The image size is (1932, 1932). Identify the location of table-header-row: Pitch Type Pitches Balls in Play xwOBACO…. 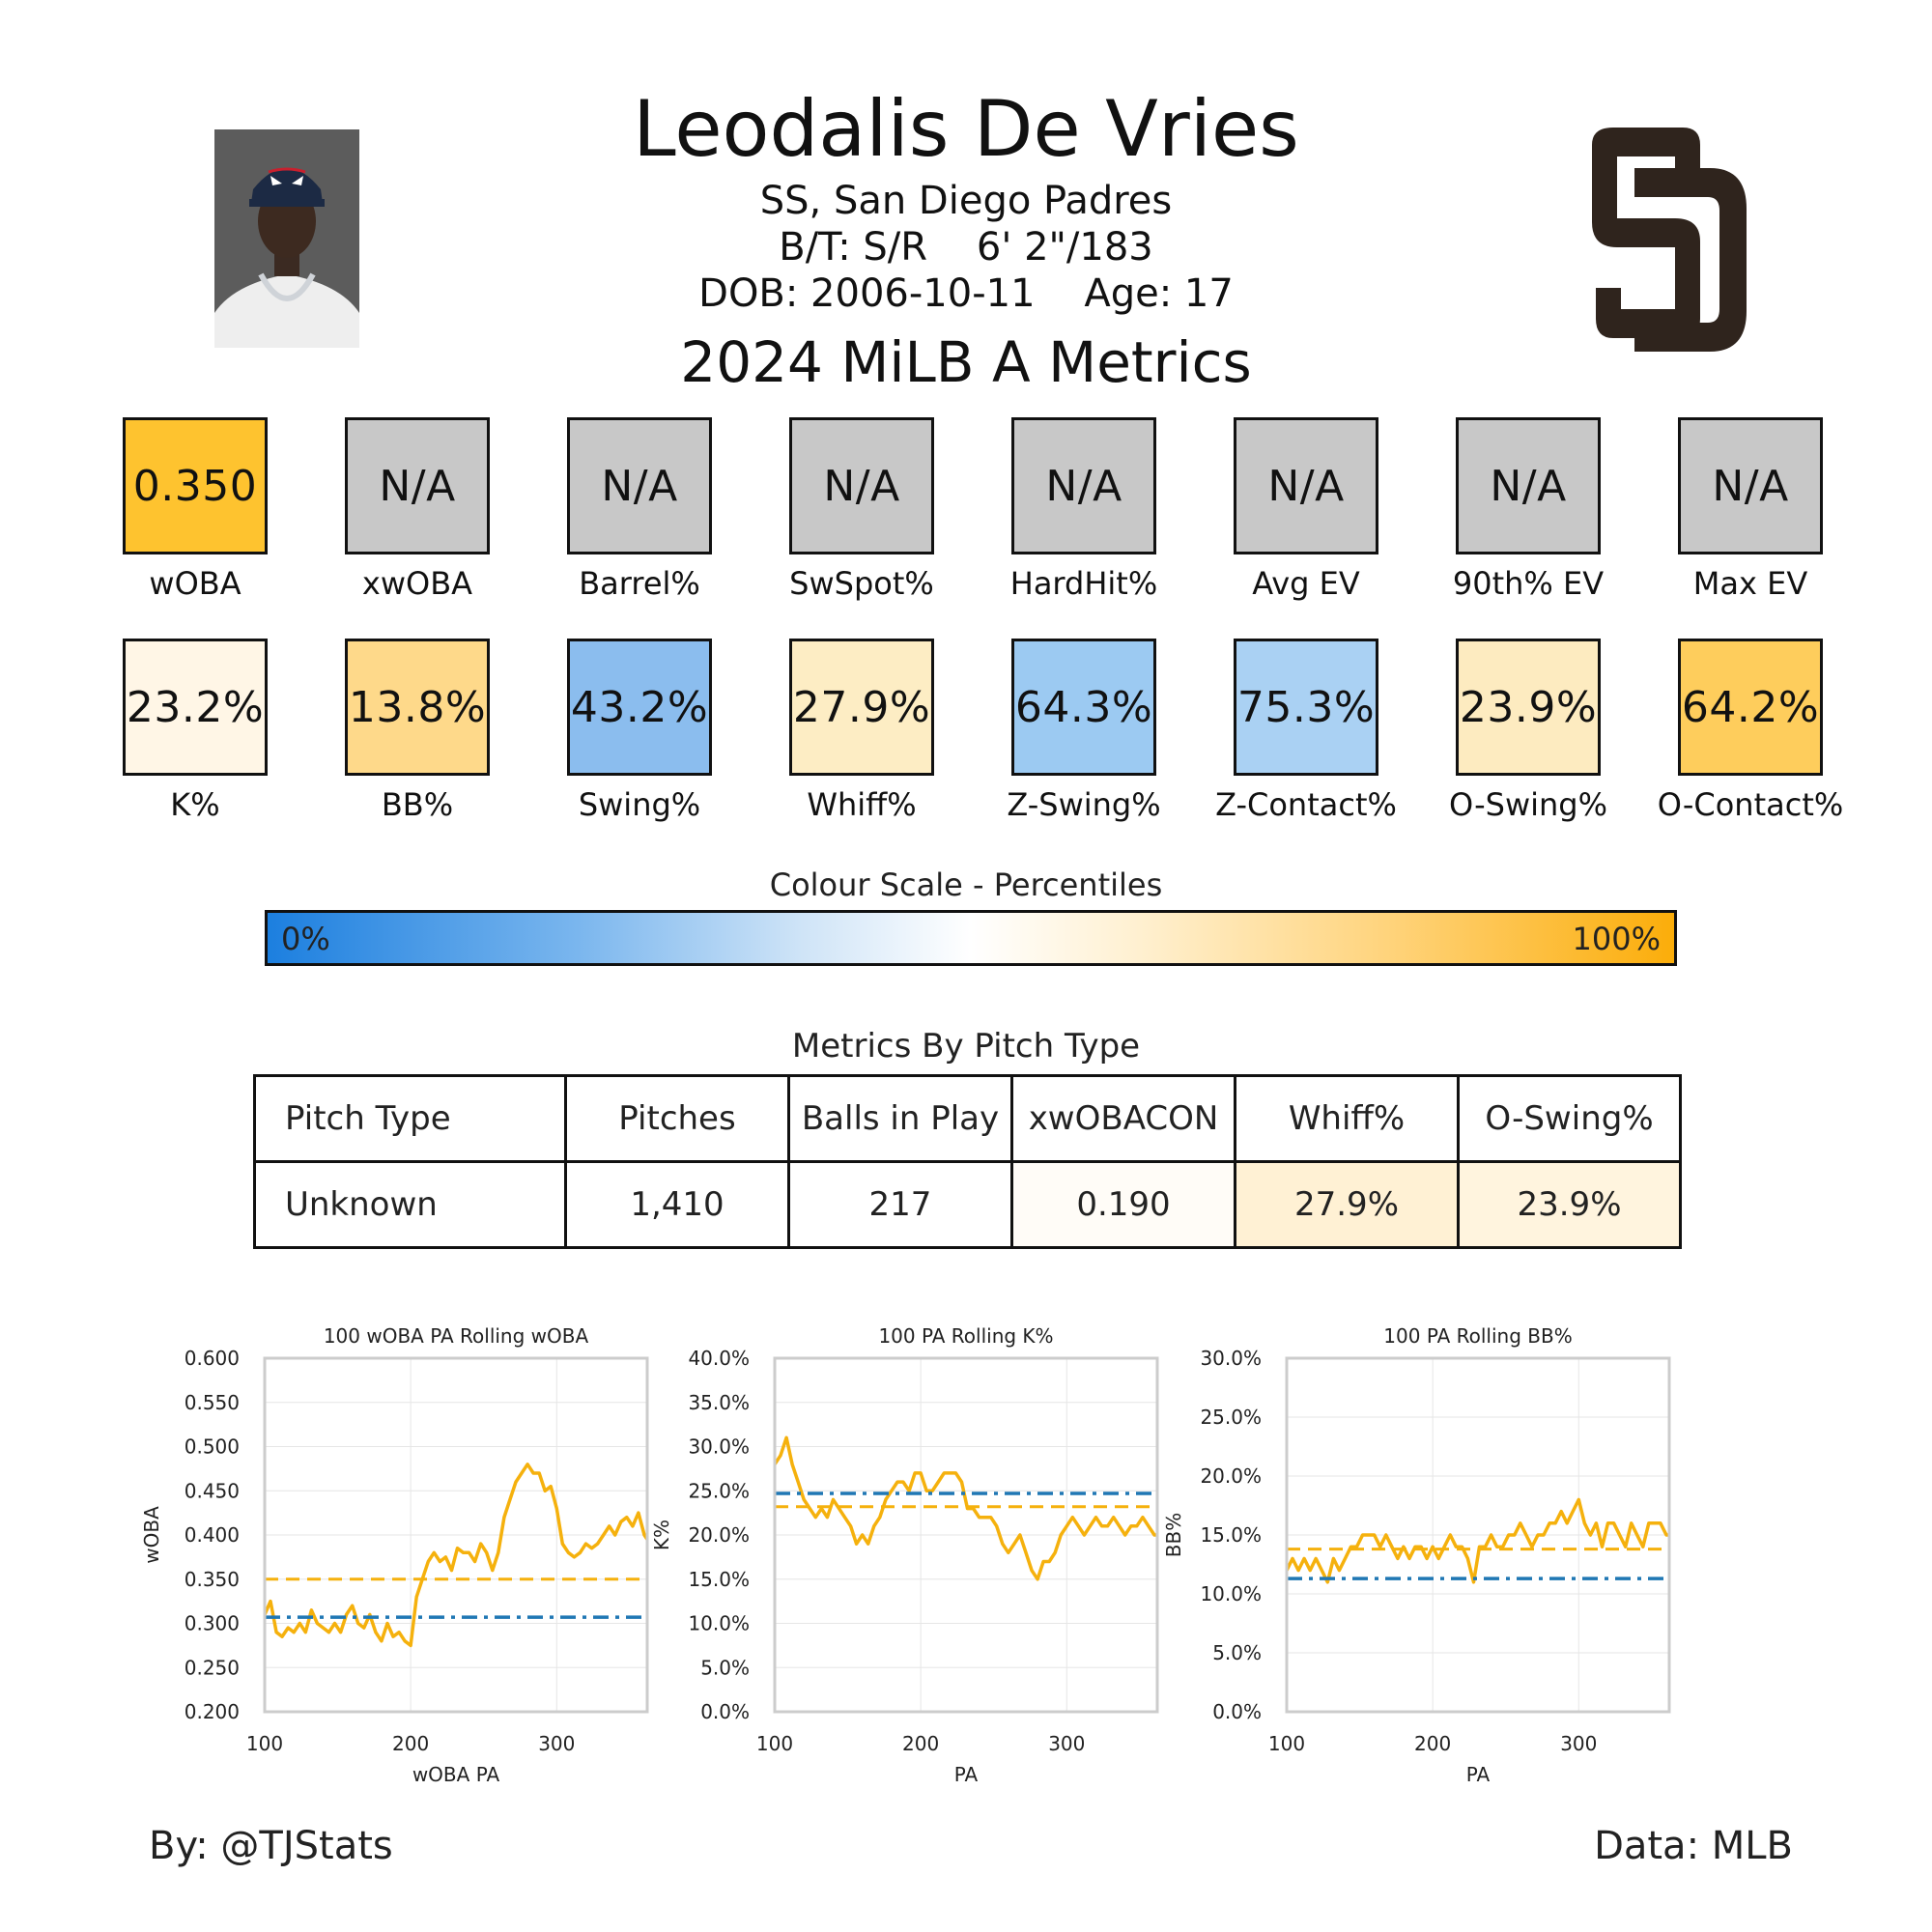
(967, 1118).